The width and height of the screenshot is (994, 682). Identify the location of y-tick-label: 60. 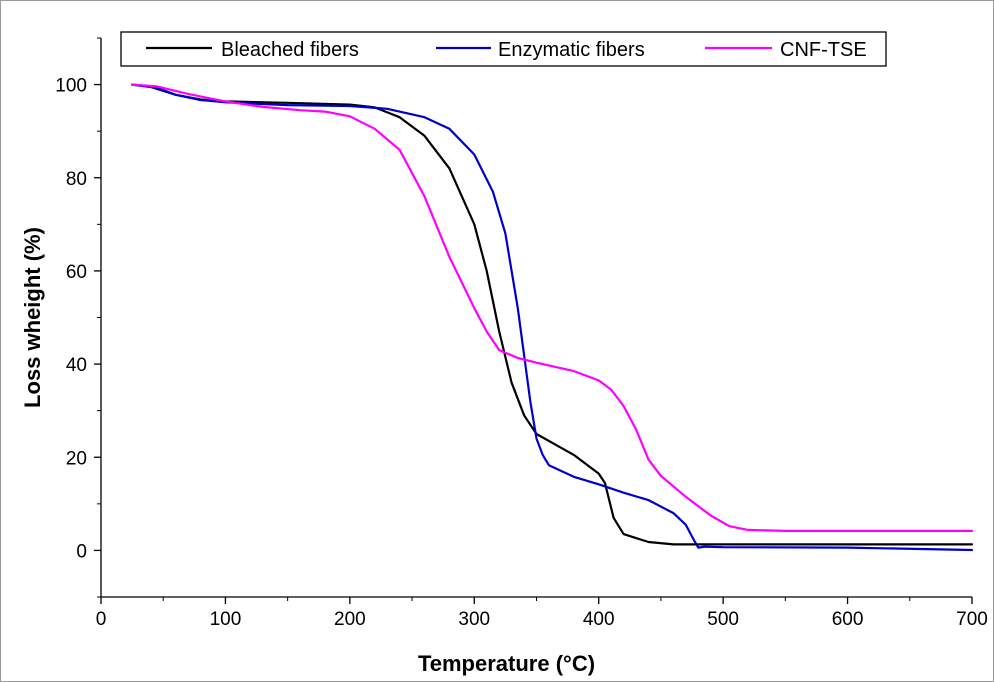
(76, 272).